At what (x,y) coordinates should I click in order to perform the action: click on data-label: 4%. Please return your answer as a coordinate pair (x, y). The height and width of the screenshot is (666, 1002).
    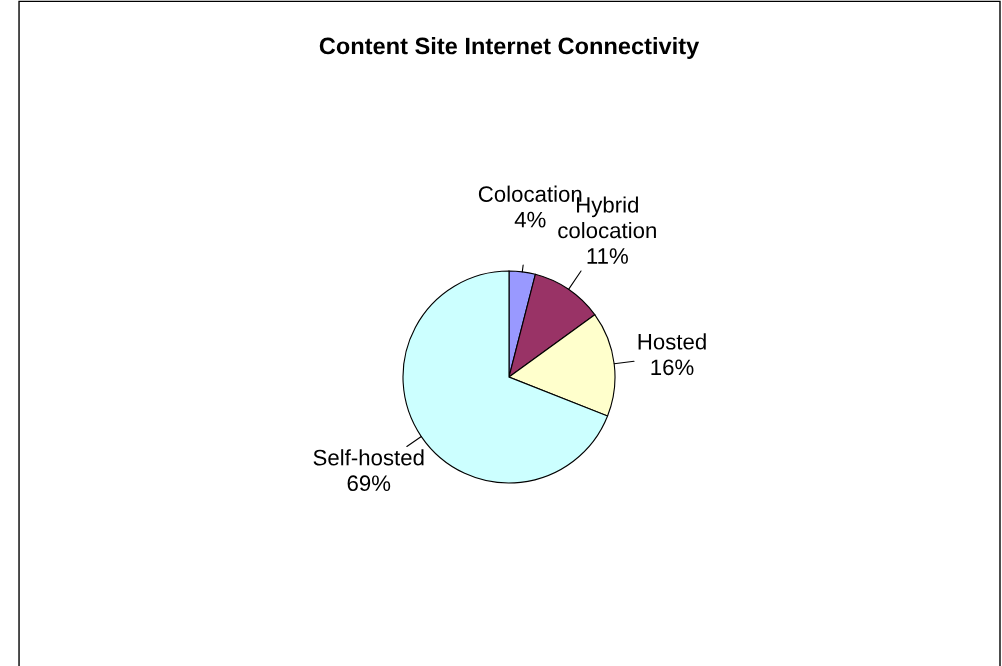
    Looking at the image, I should click on (530, 219).